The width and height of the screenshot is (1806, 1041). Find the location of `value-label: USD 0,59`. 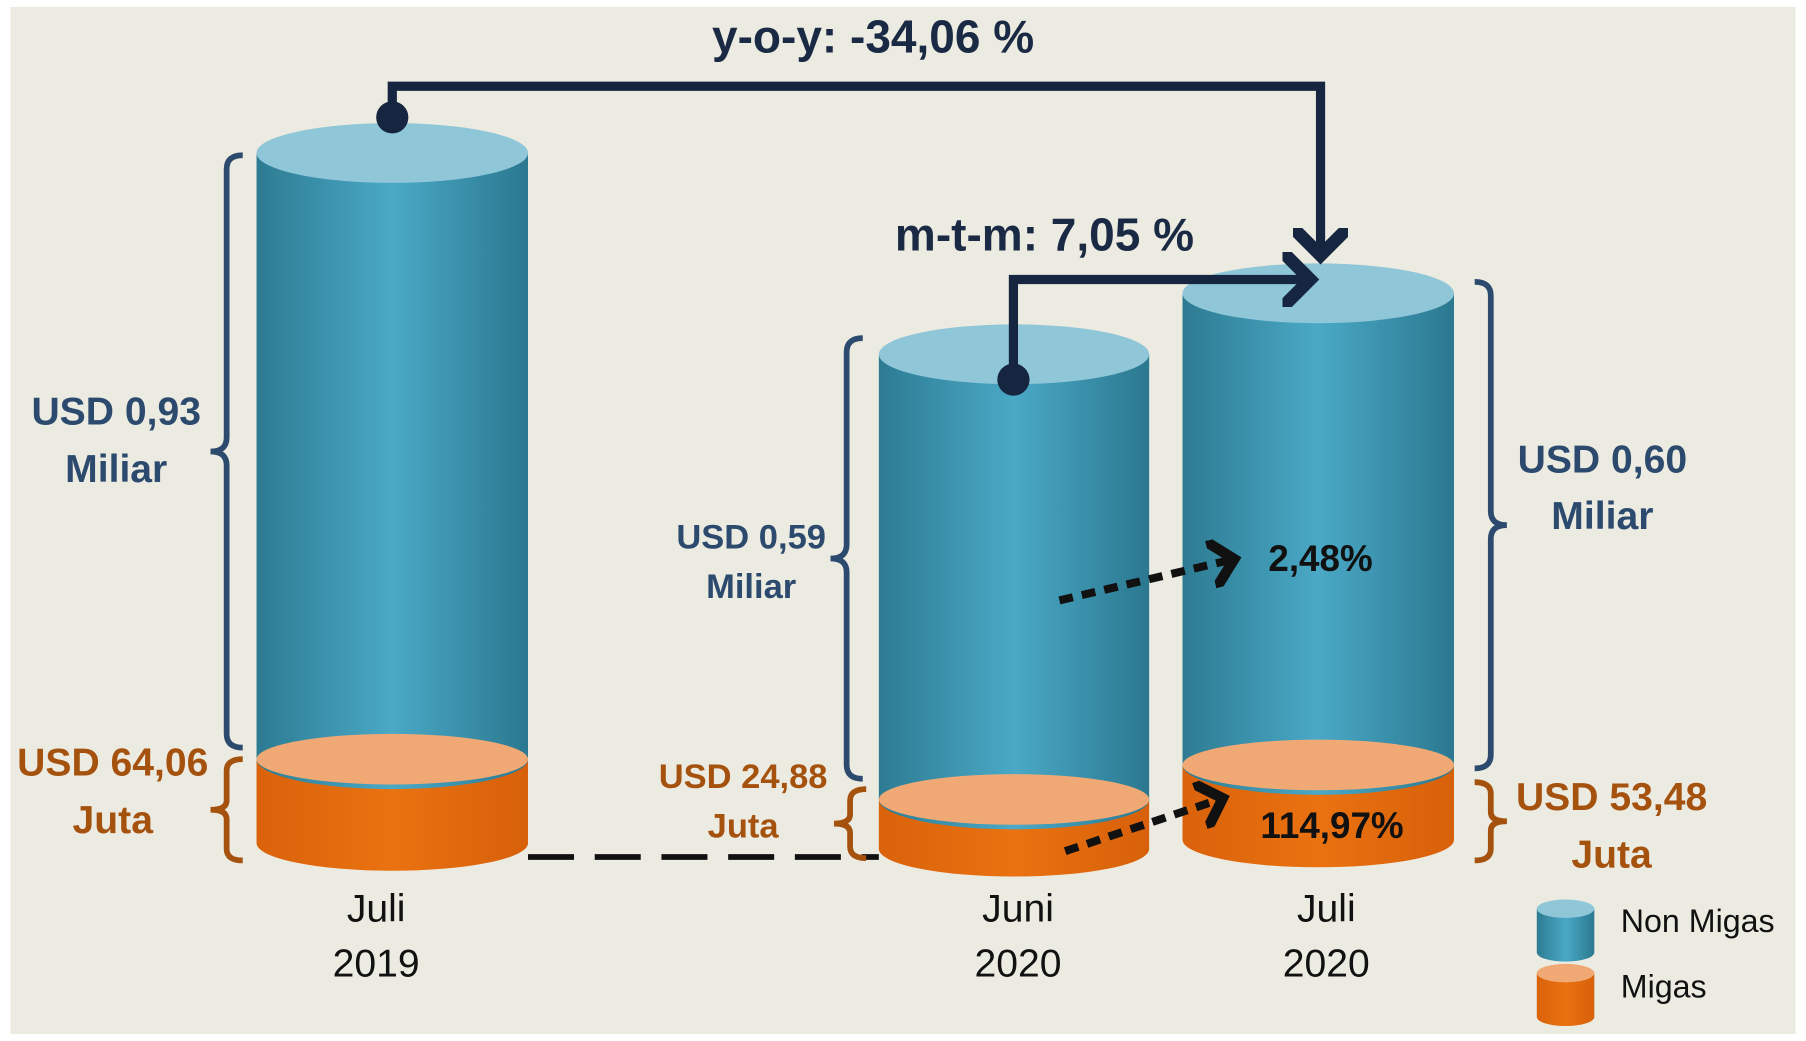

value-label: USD 0,59 is located at coordinates (751, 538).